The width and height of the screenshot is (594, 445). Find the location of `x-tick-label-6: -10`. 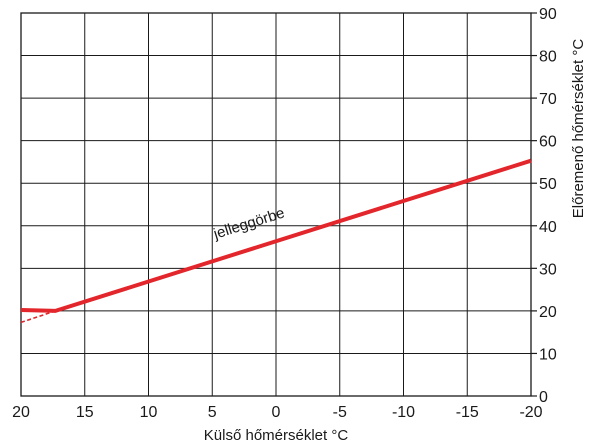

x-tick-label-6: -10 is located at coordinates (403, 412).